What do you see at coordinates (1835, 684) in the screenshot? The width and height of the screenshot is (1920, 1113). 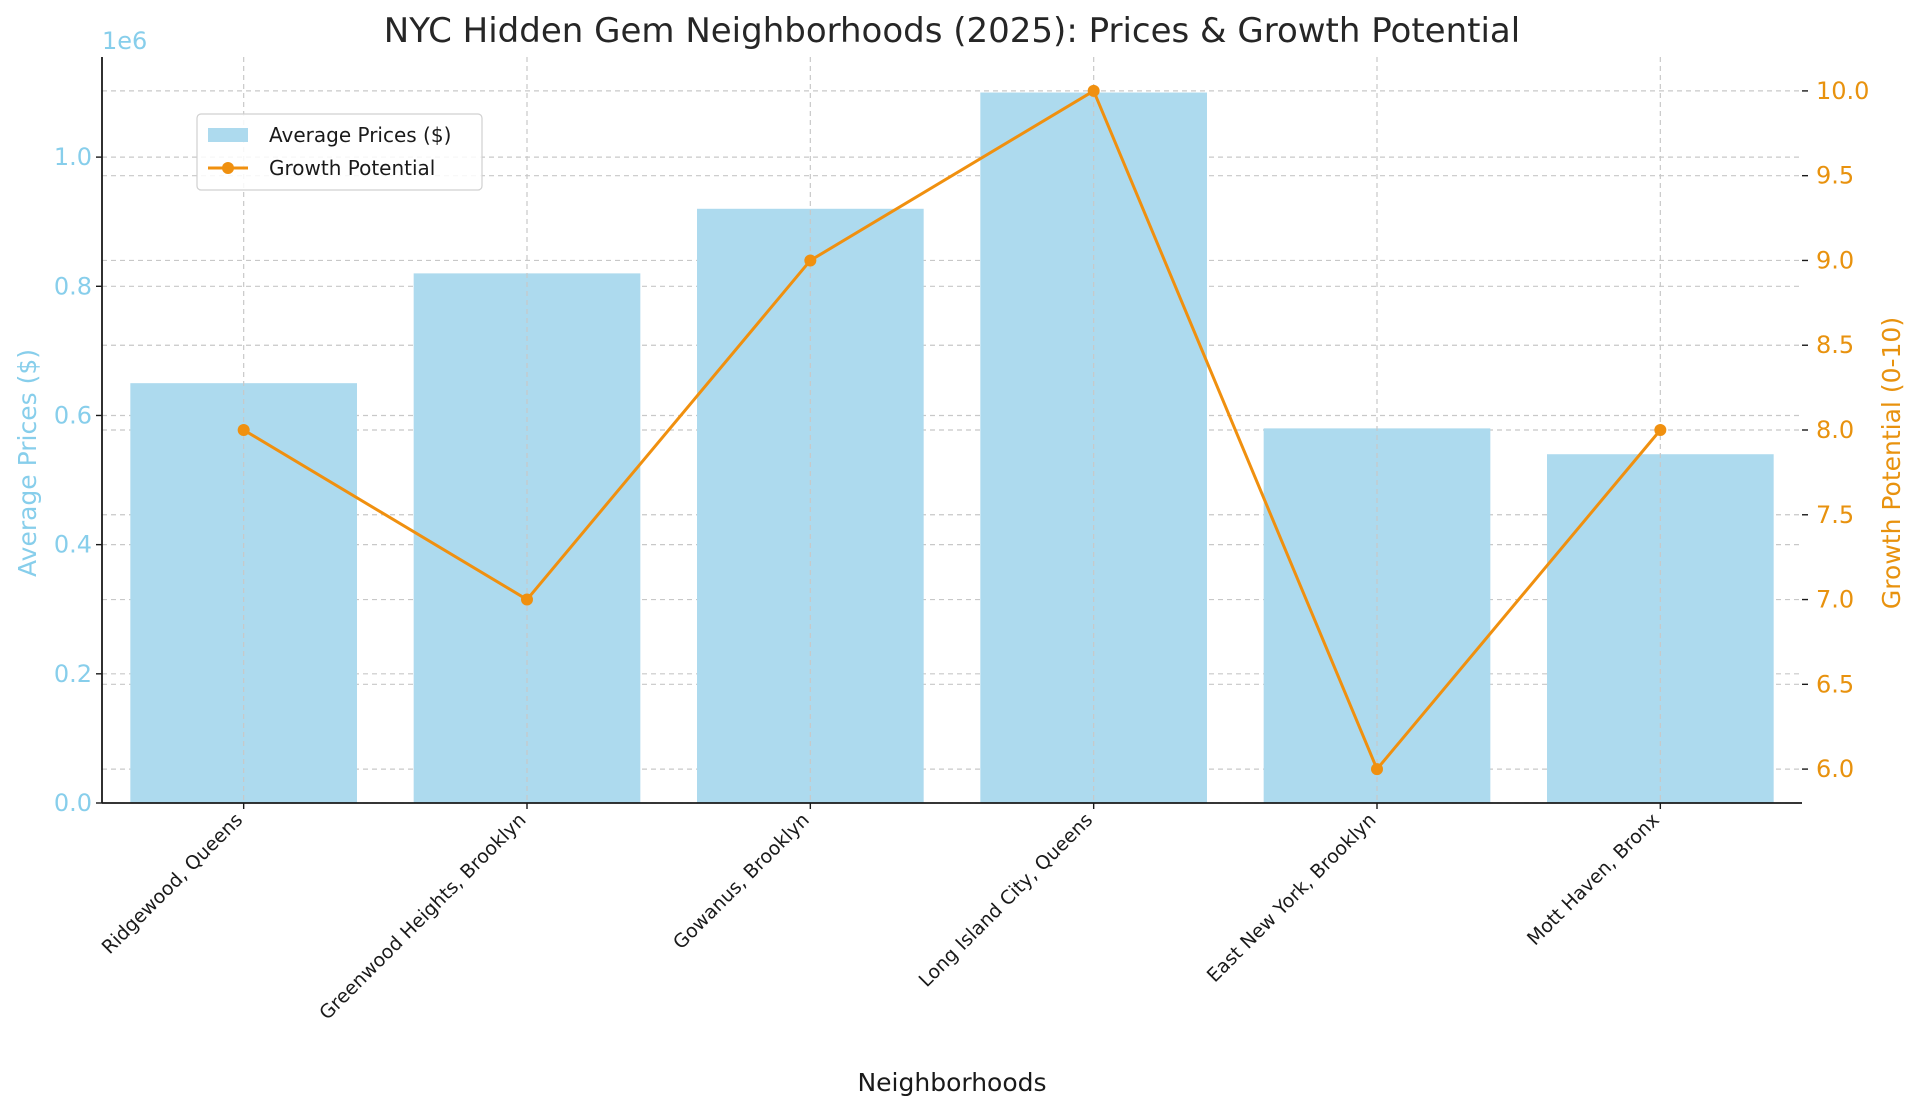 I see `y-right-tick-label: 6.5` at bounding box center [1835, 684].